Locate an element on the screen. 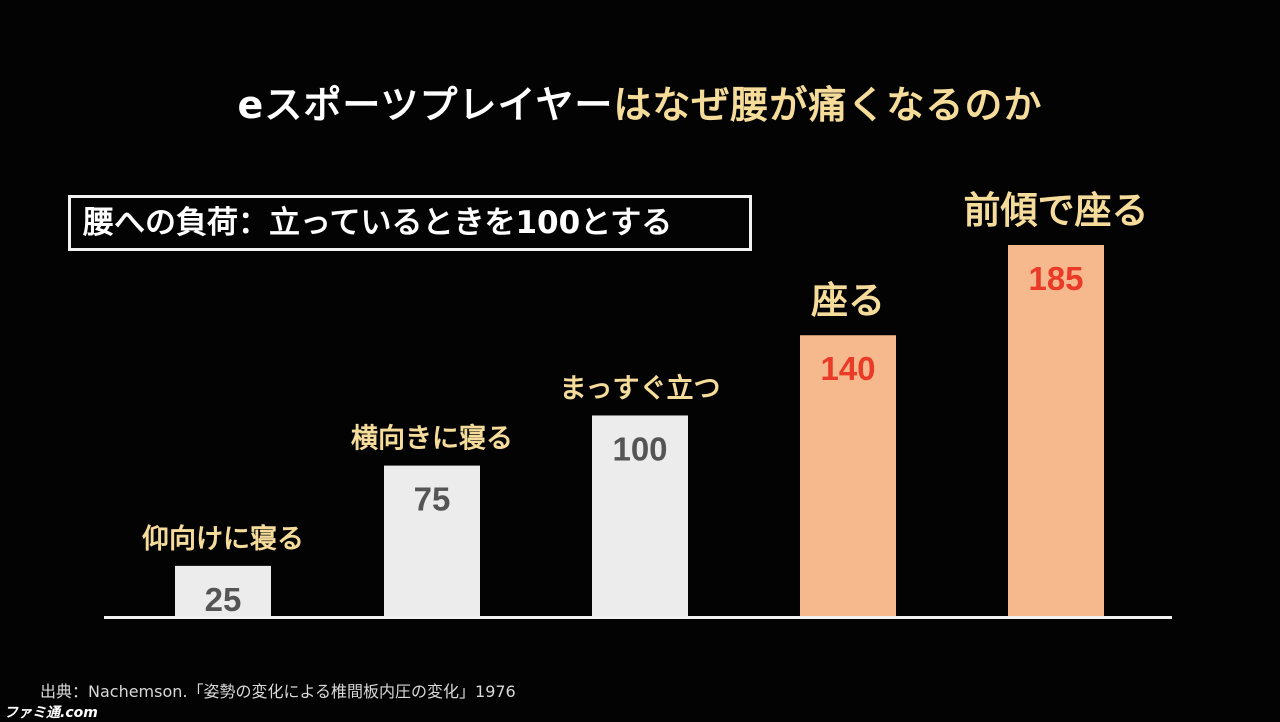 The image size is (1280, 722). bar-value-label-1: 75 is located at coordinates (432, 499).